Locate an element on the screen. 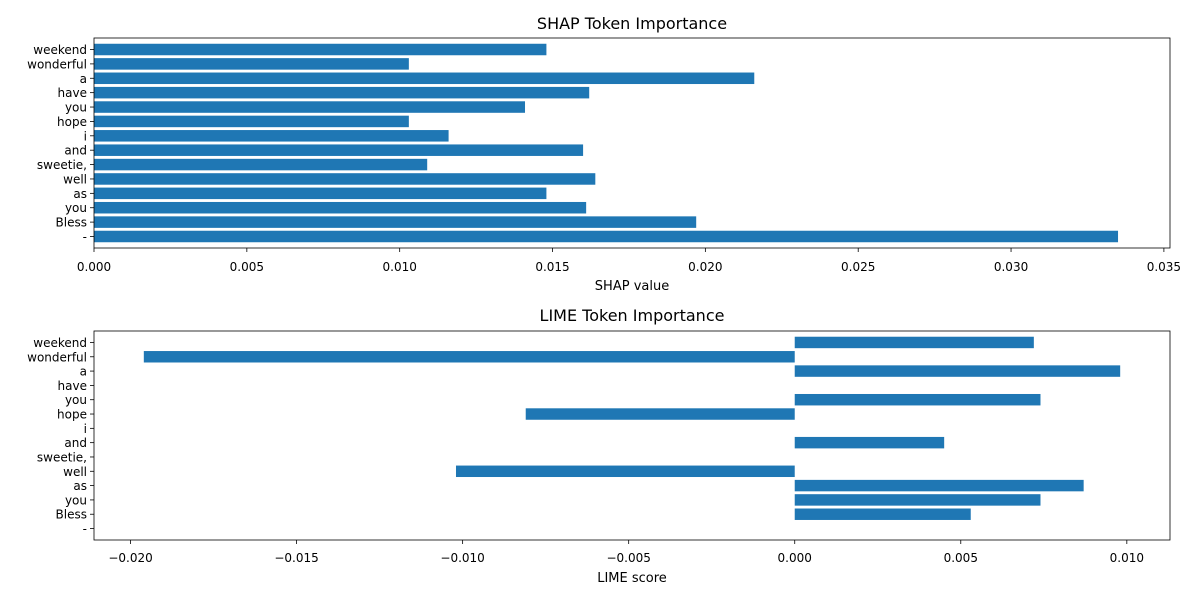  lime-y-tick-label: hope is located at coordinates (72, 415).